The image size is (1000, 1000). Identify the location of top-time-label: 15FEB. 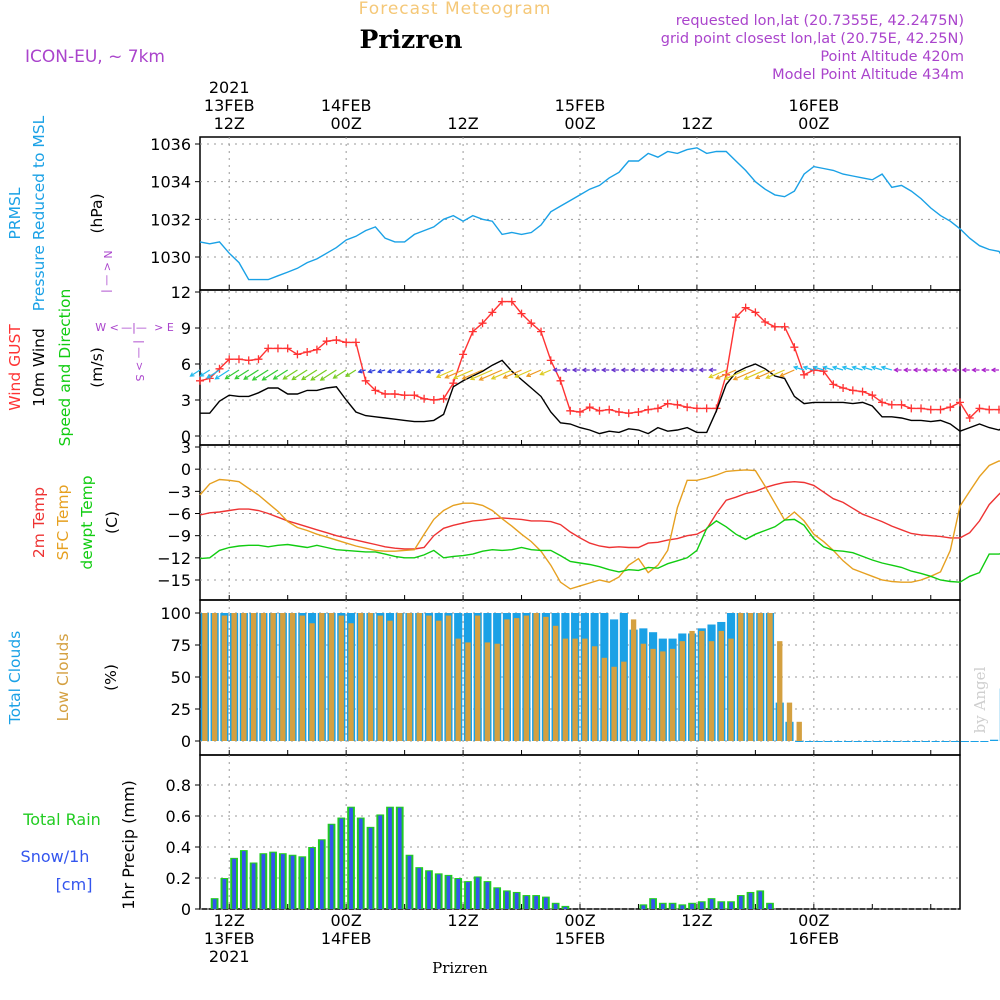
(580, 105).